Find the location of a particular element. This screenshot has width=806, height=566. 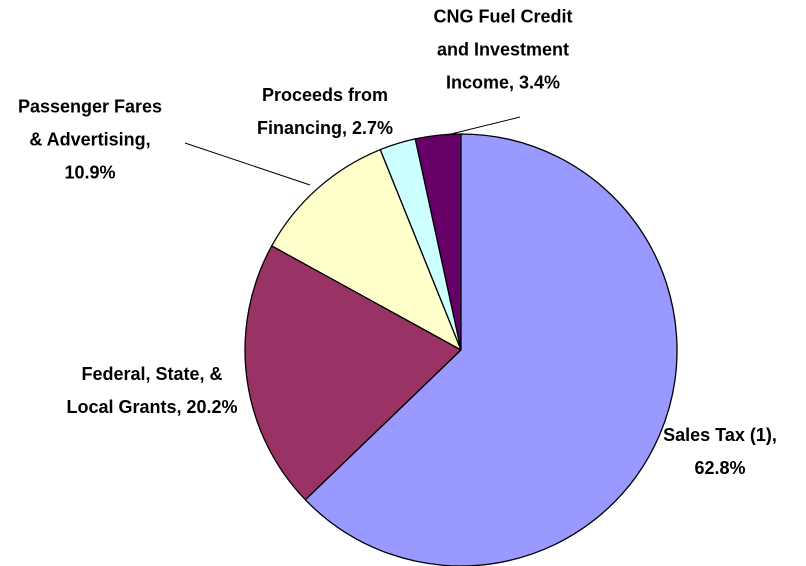

category-name: Sales Tax (1), is located at coordinates (720, 435).